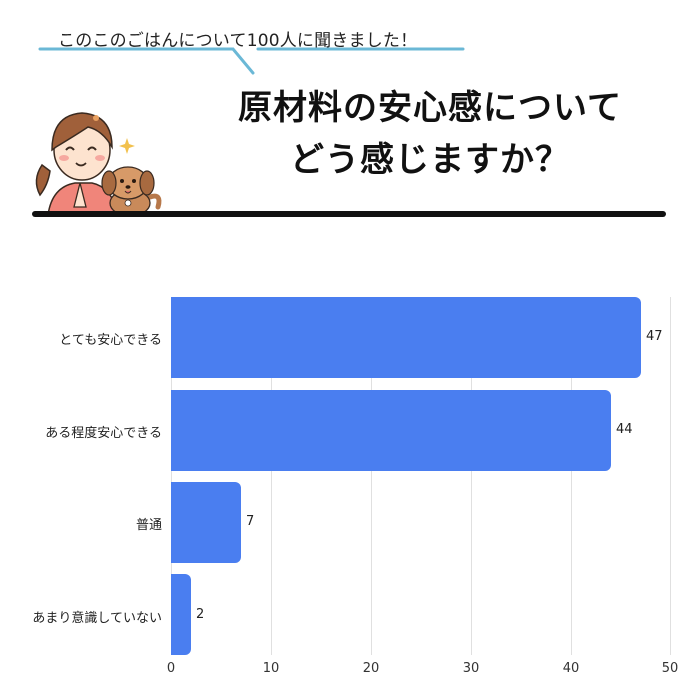  Describe the element at coordinates (471, 668) in the screenshot. I see `x-tick: 30` at that location.